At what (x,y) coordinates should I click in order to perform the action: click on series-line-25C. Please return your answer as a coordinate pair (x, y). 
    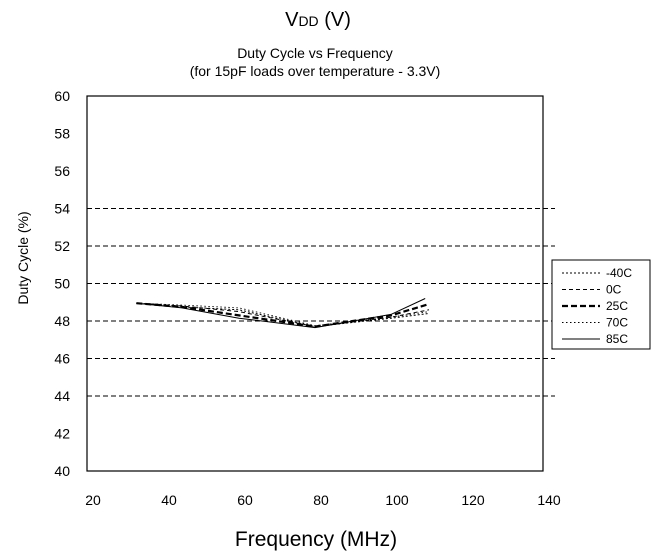
    Looking at the image, I should click on (283, 315).